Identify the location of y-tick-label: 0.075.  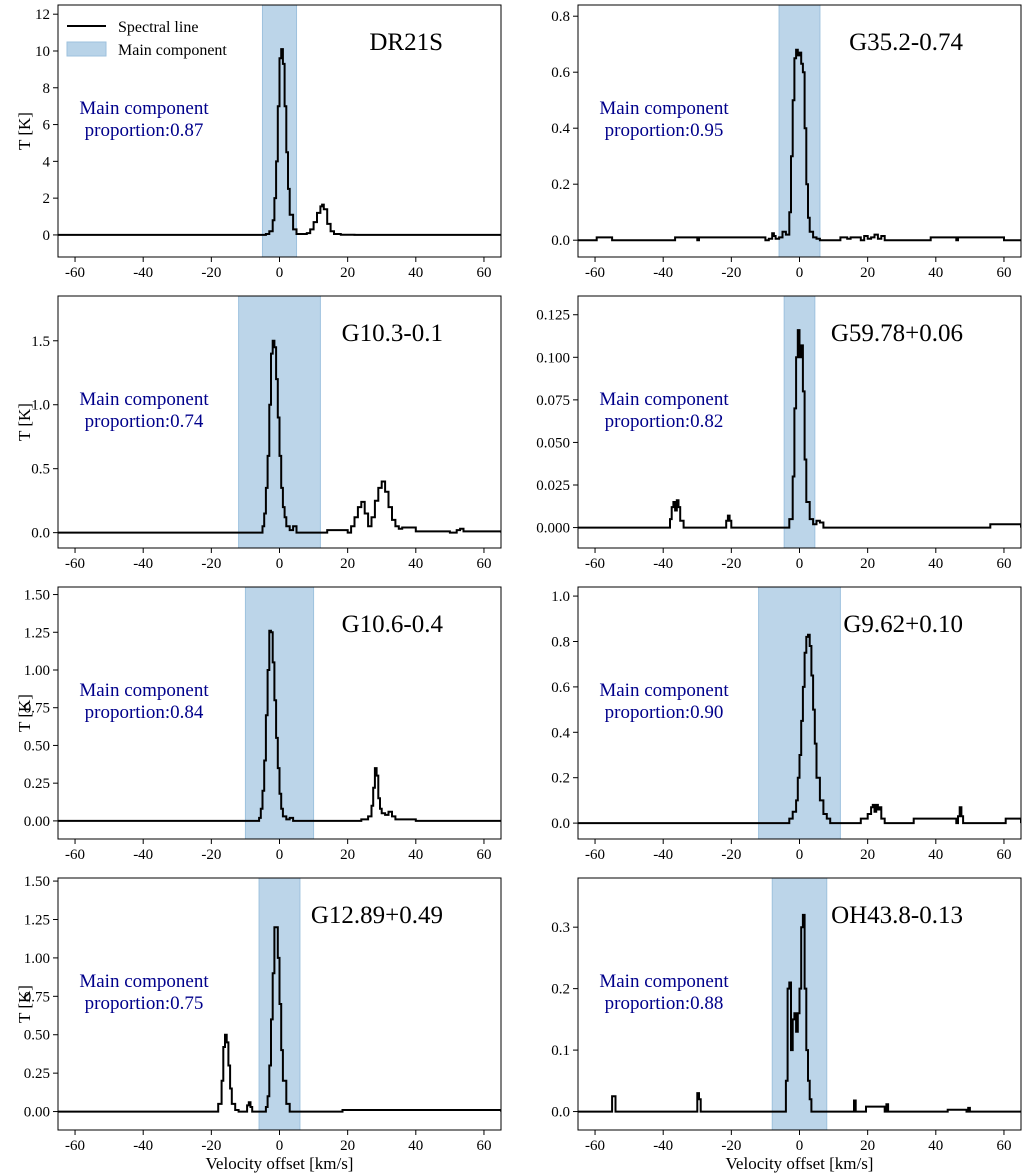
(553, 401).